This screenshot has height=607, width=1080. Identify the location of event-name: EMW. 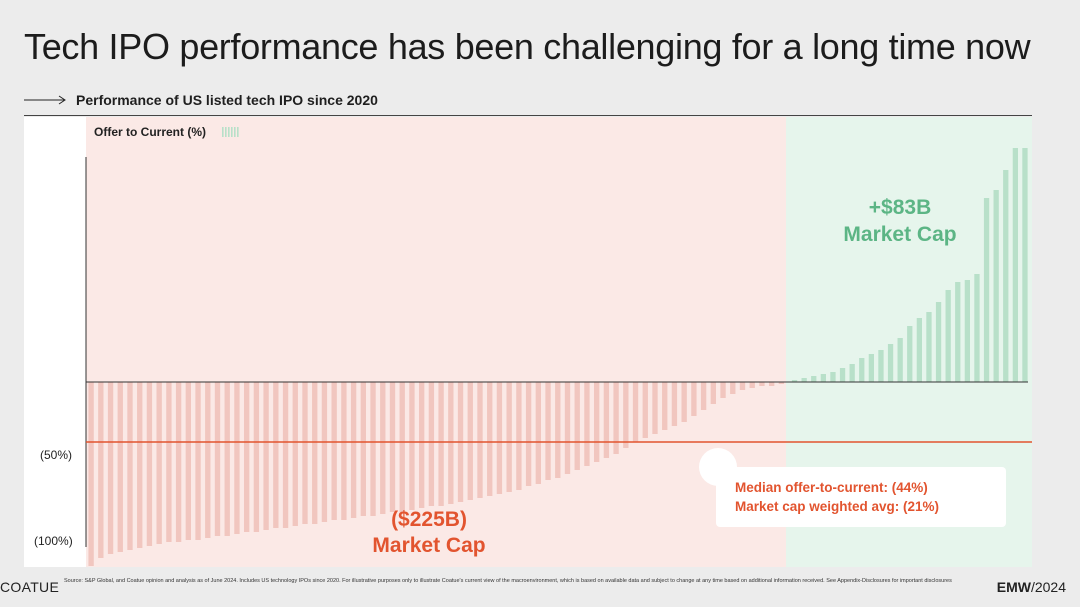
(1013, 587).